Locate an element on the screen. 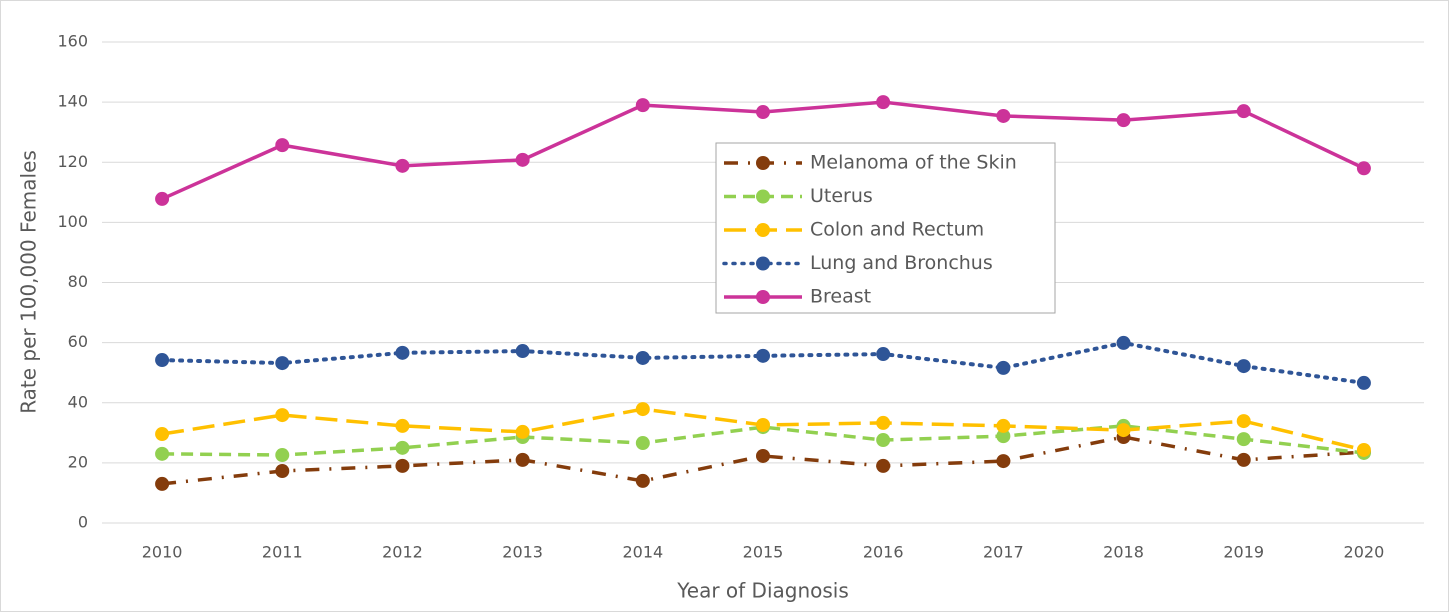 This screenshot has height=613, width=1450. y-tick-label: 160 is located at coordinates (72, 41).